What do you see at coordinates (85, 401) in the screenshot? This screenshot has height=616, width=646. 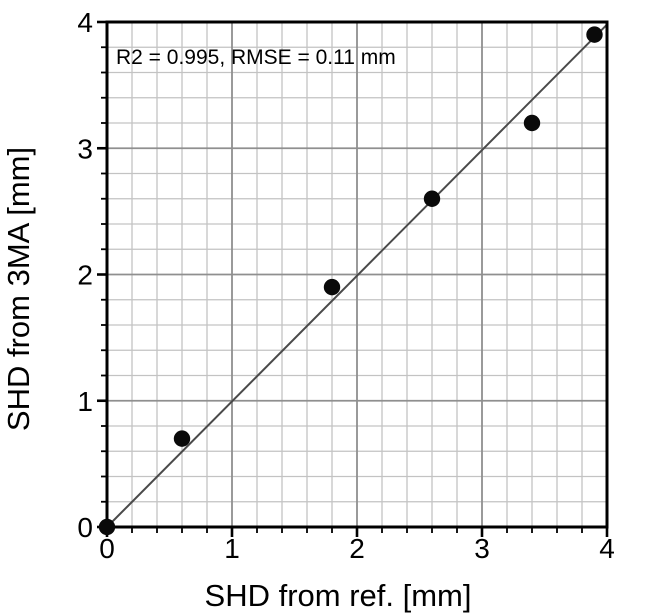 I see `y-tick-label: 1` at bounding box center [85, 401].